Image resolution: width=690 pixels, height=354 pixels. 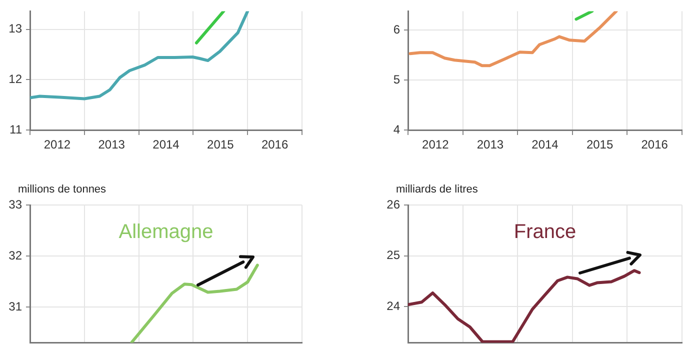 I want to click on y-tick-label: 26, so click(x=393, y=204).